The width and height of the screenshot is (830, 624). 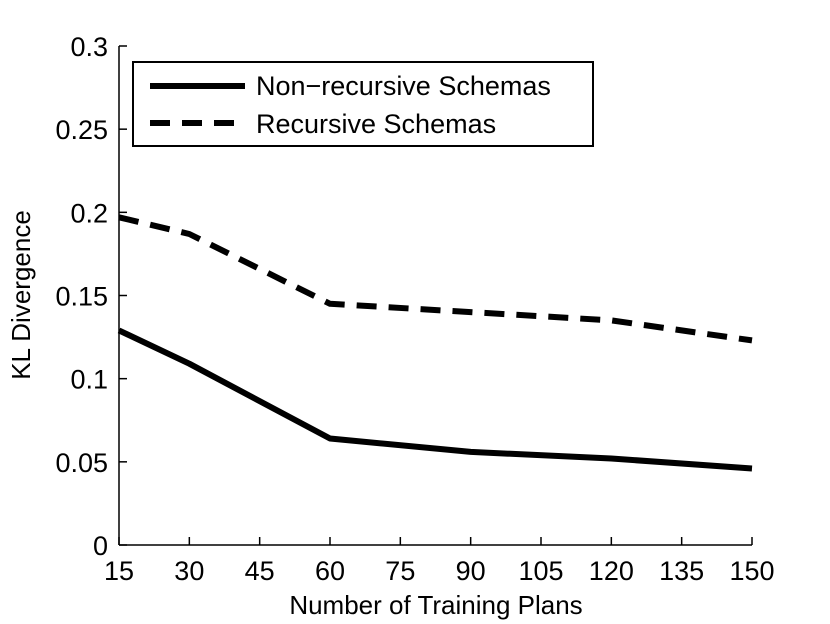 What do you see at coordinates (400, 571) in the screenshot?
I see `x-tick-label: 75` at bounding box center [400, 571].